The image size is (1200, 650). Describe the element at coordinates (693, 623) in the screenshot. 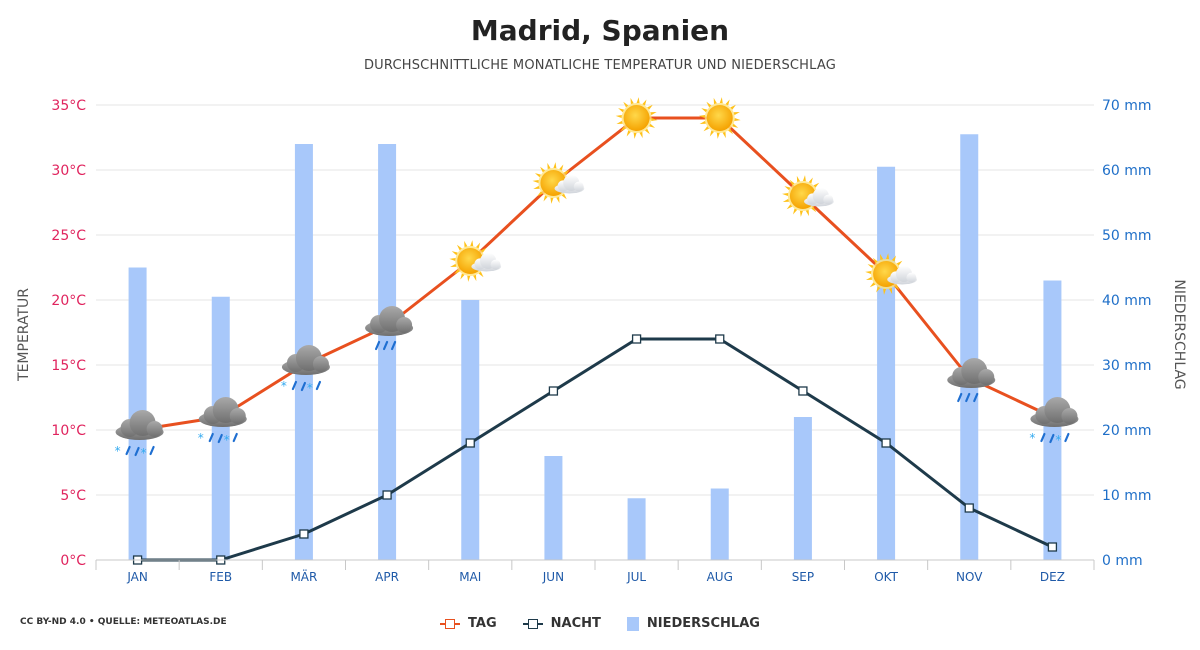

I see `legend-item-precip: NIEDERSCHLAG` at that location.